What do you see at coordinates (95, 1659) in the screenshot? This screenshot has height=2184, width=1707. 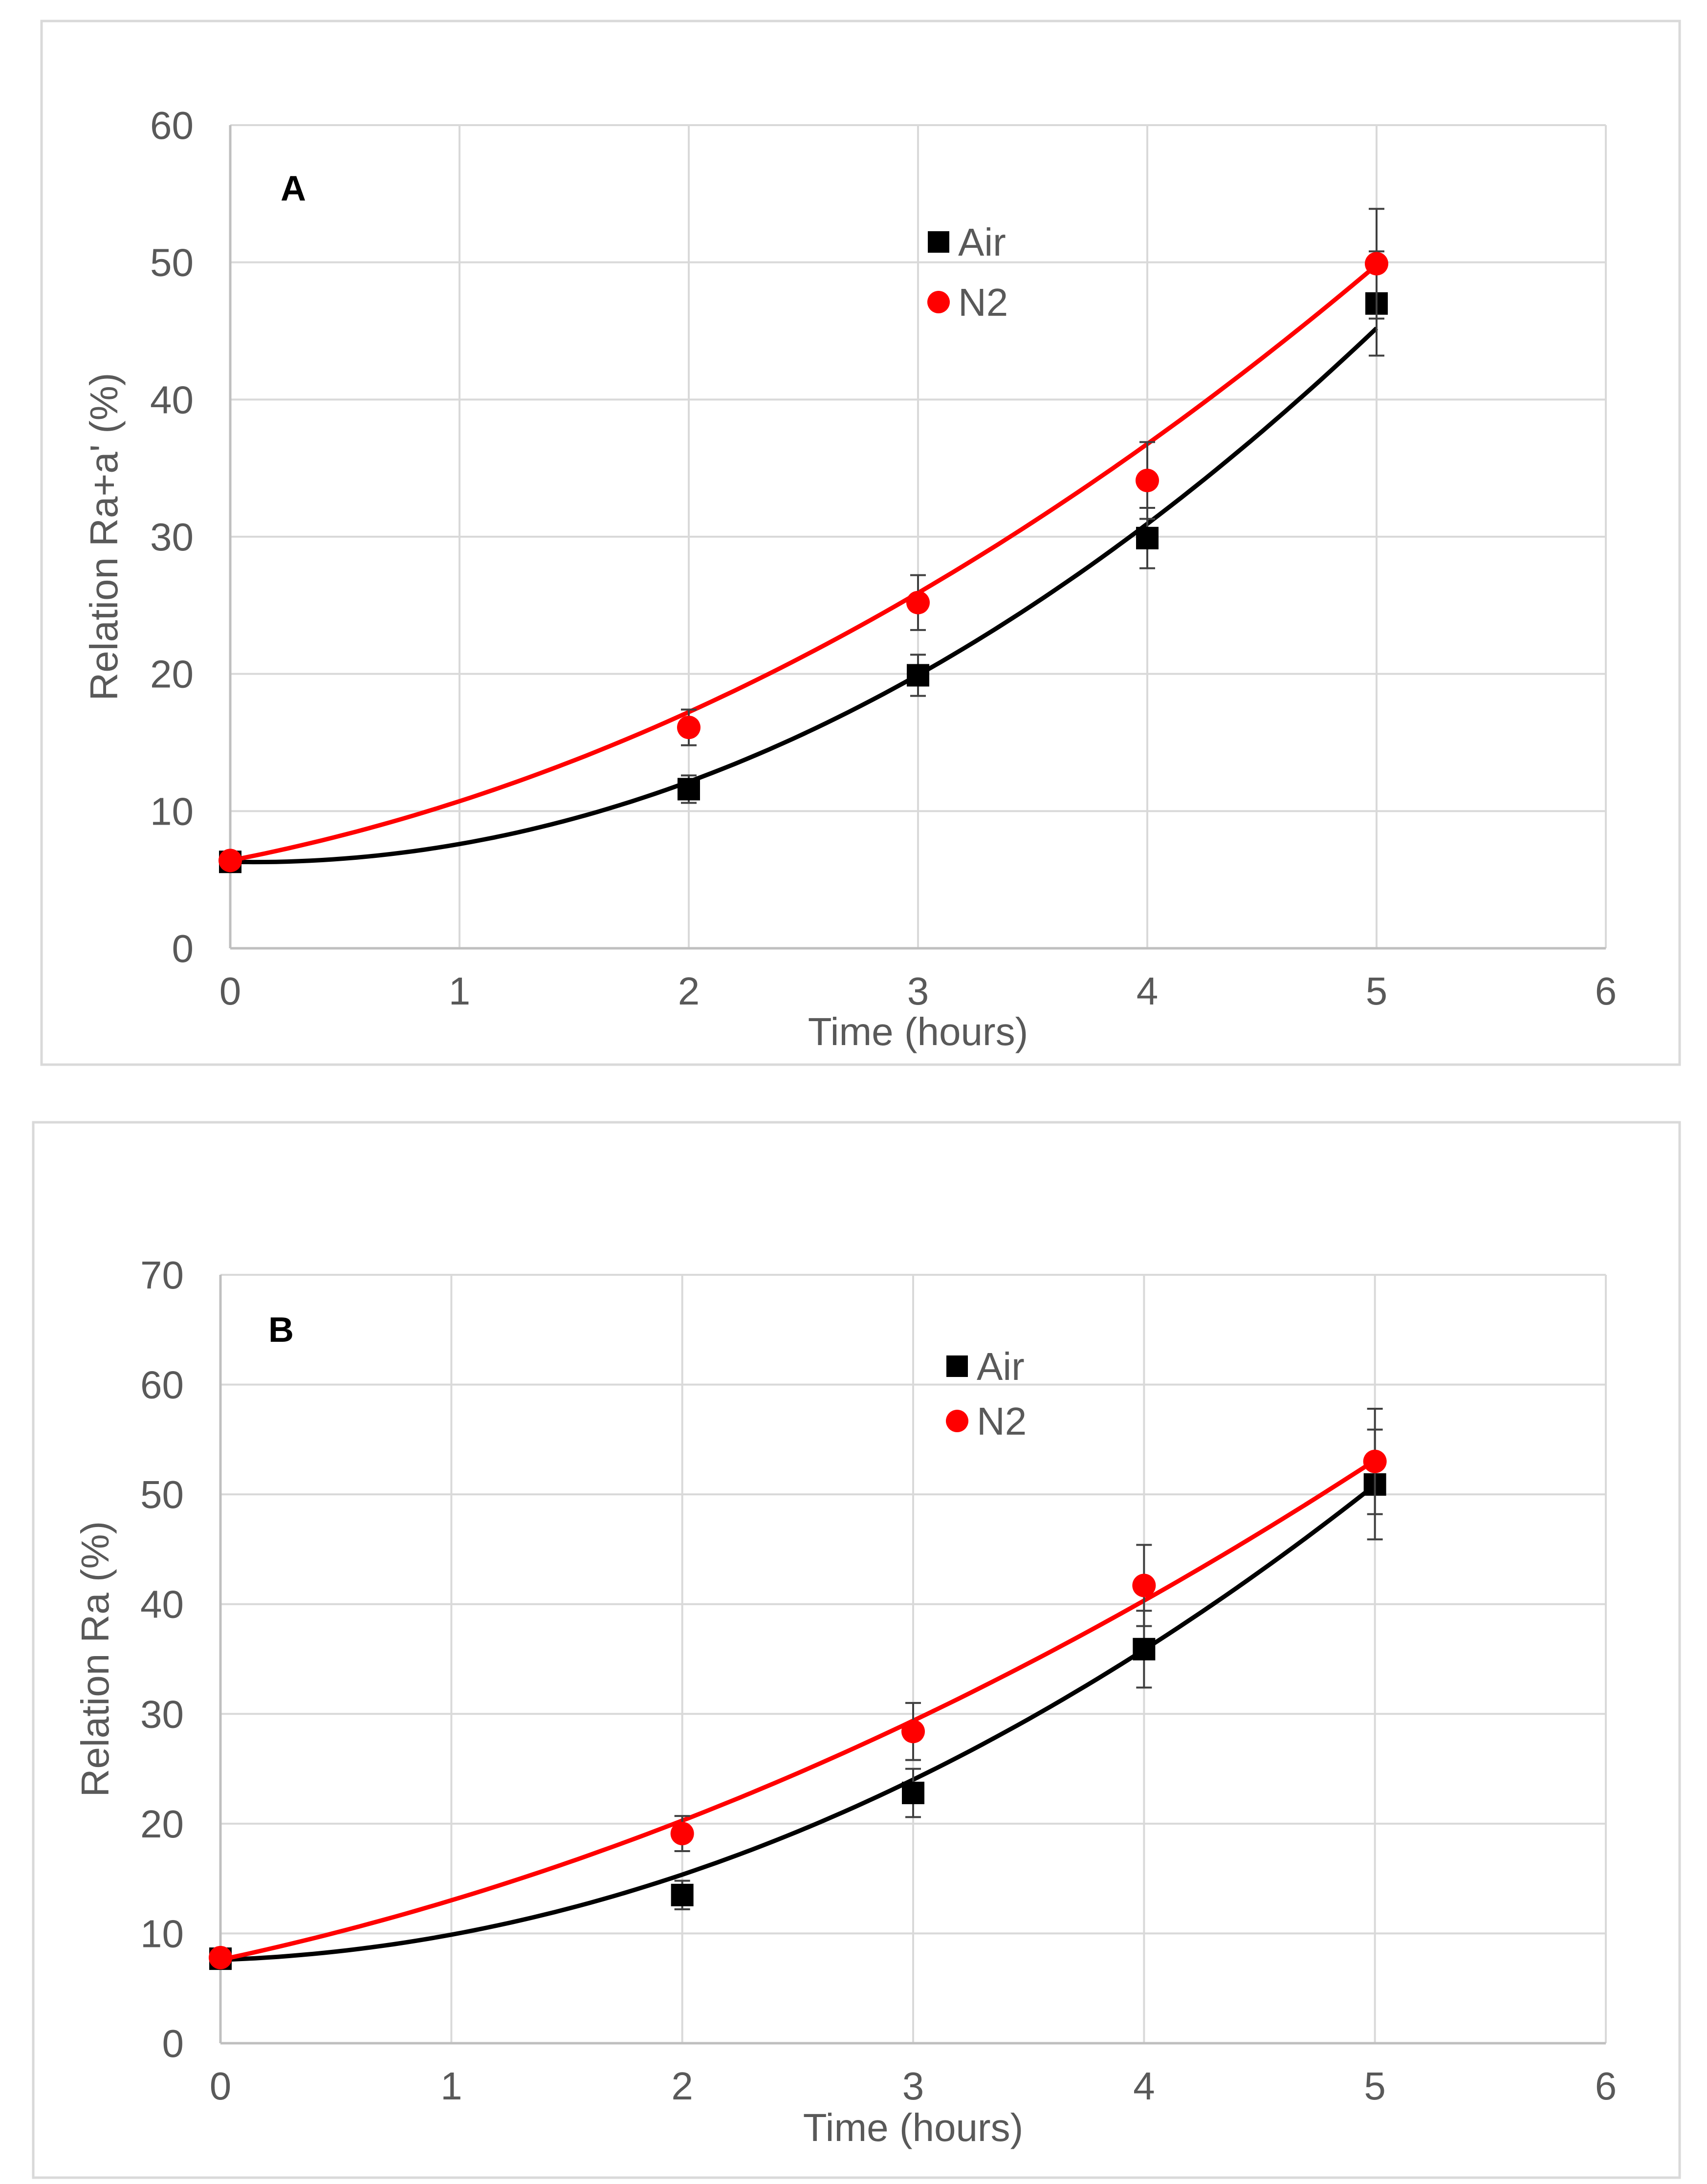 I see `y-axis-title: Relation Ra (%)` at bounding box center [95, 1659].